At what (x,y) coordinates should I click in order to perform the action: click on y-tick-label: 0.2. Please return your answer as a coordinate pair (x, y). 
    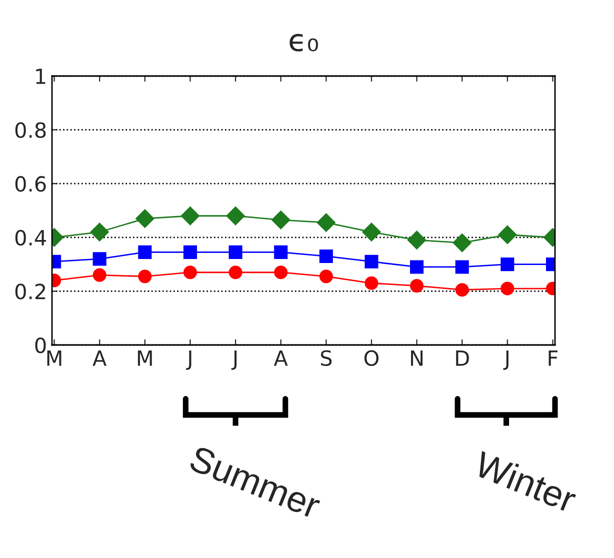
    Looking at the image, I should click on (30, 292).